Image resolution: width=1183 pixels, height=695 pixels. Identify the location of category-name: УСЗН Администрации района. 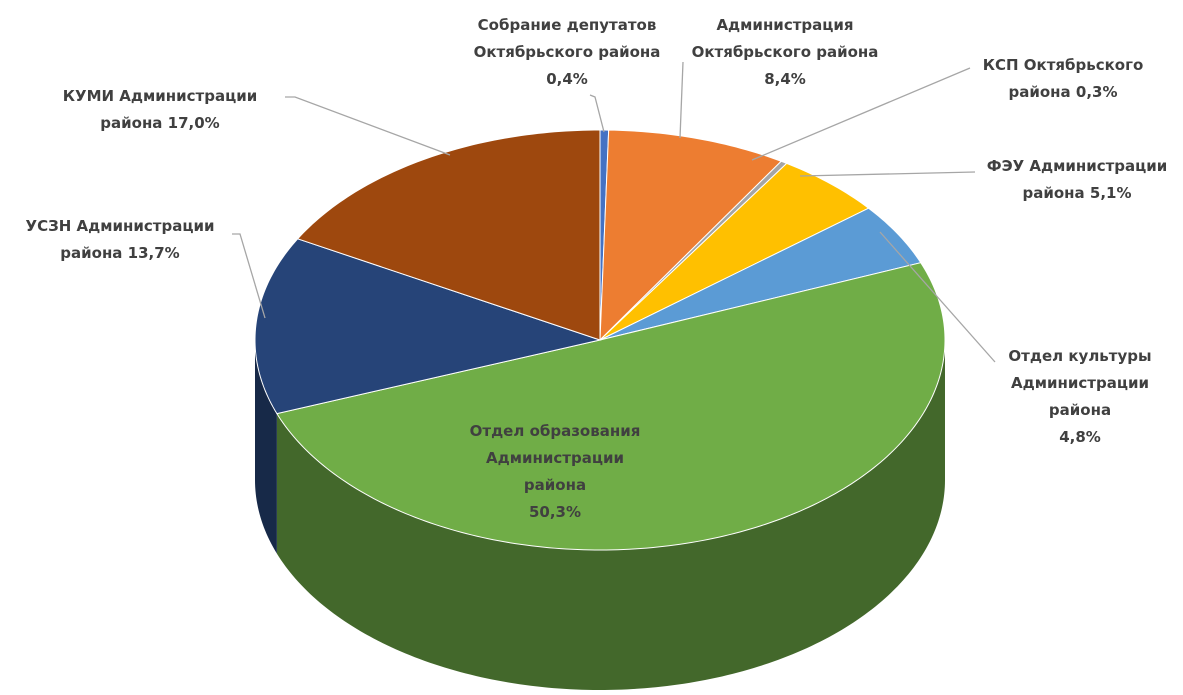
(120, 239).